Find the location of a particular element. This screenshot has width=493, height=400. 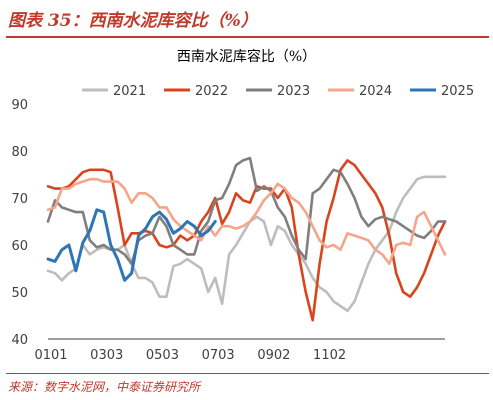

y-tick-label: 90 is located at coordinates (19, 105).